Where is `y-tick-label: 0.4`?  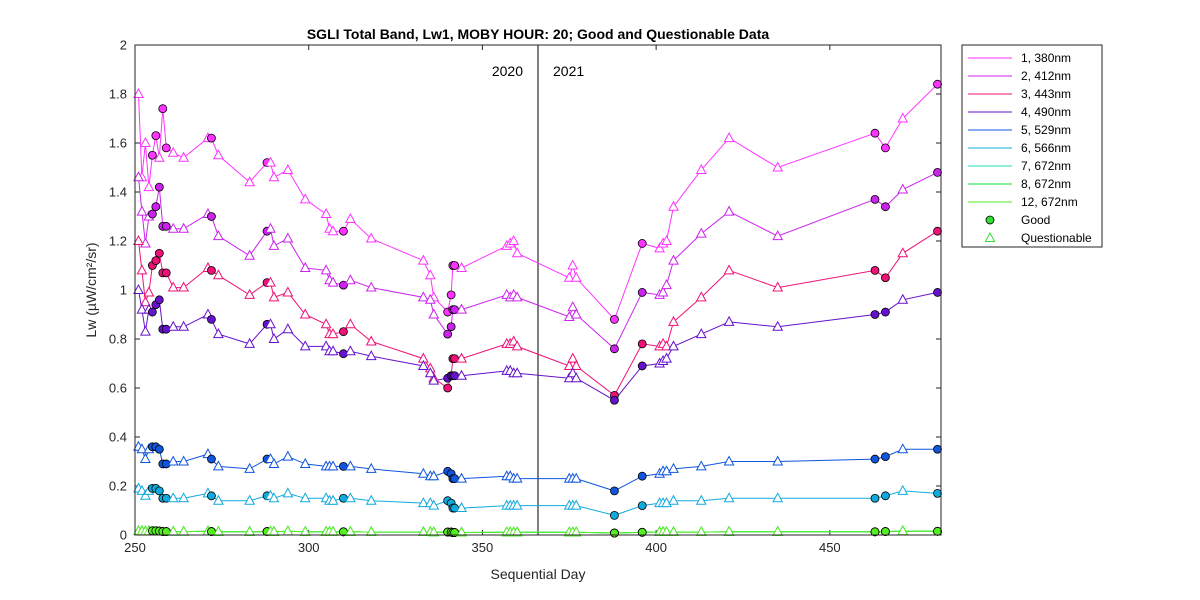
y-tick-label: 0.4 is located at coordinates (118, 437).